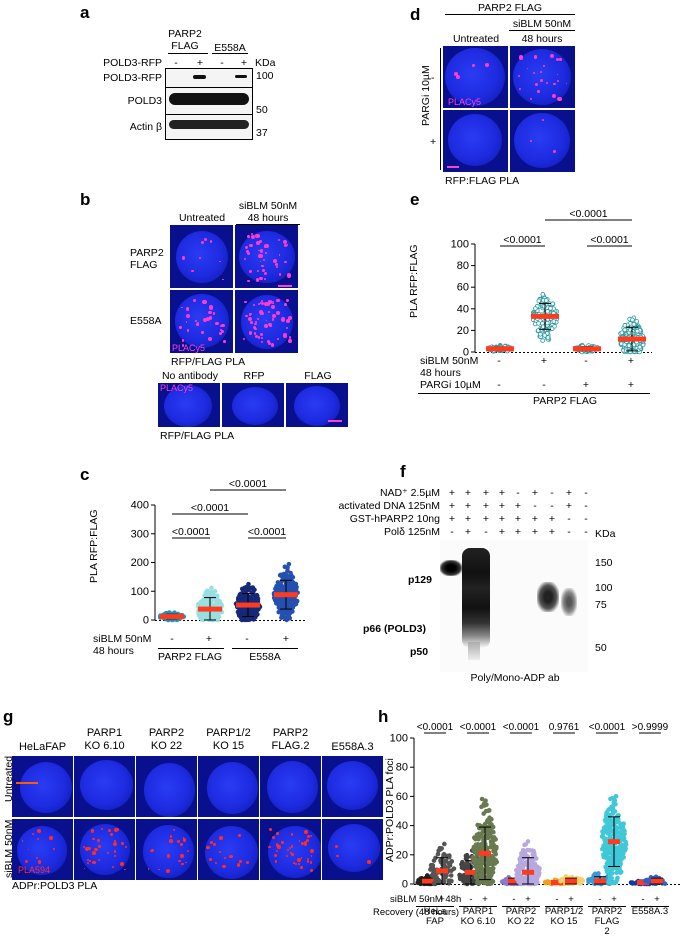  What do you see at coordinates (433, 142) in the screenshot?
I see `d-plus: +` at bounding box center [433, 142].